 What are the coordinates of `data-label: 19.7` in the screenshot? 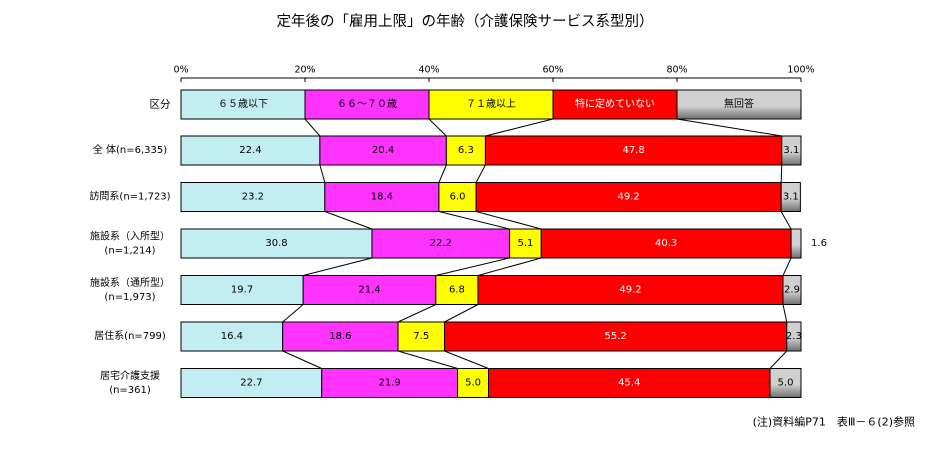 It's located at (242, 290).